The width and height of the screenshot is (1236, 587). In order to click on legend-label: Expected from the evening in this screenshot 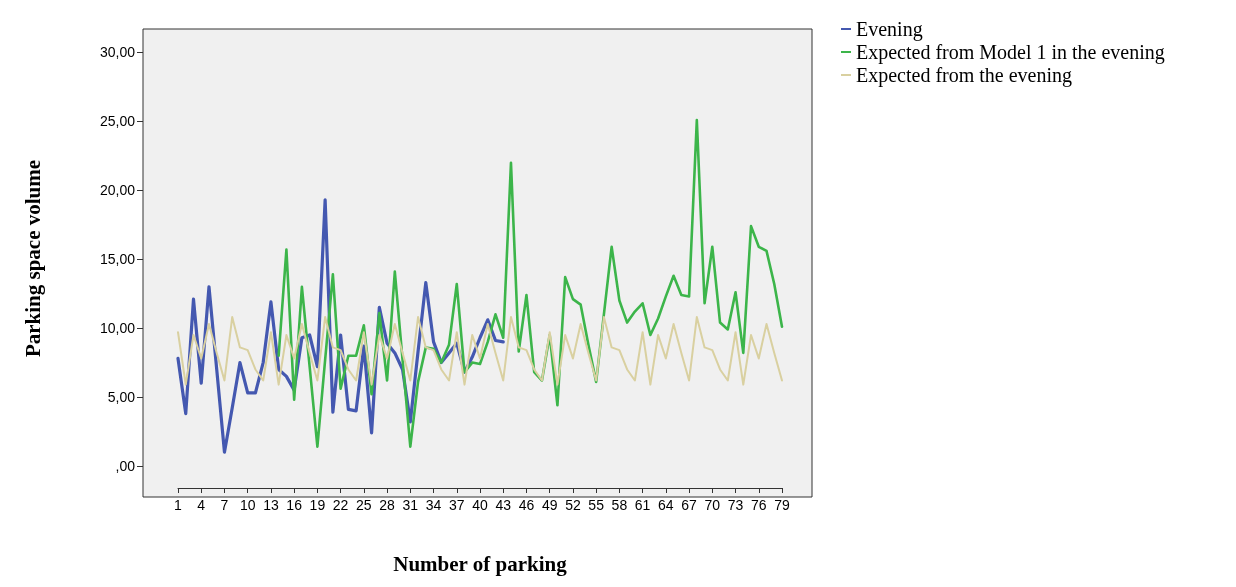, I will do `click(964, 75)`.